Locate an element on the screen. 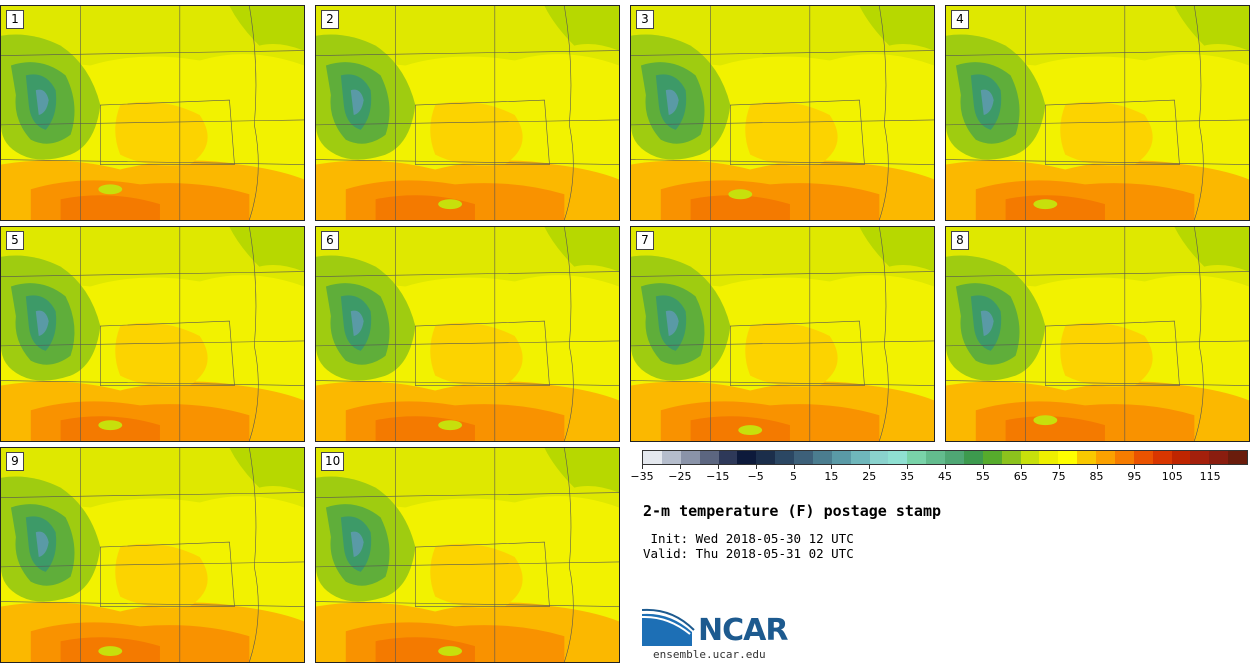  member-number: 2 is located at coordinates (330, 19).